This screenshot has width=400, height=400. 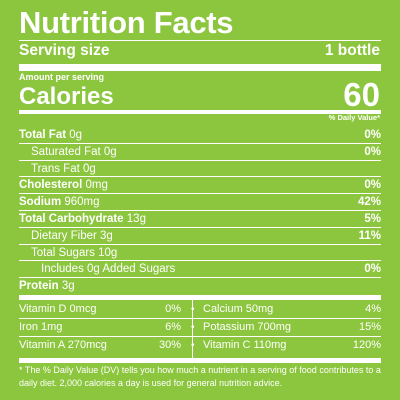 What do you see at coordinates (108, 269) in the screenshot?
I see `nutrient-name: Includes 0g Added Sugars` at bounding box center [108, 269].